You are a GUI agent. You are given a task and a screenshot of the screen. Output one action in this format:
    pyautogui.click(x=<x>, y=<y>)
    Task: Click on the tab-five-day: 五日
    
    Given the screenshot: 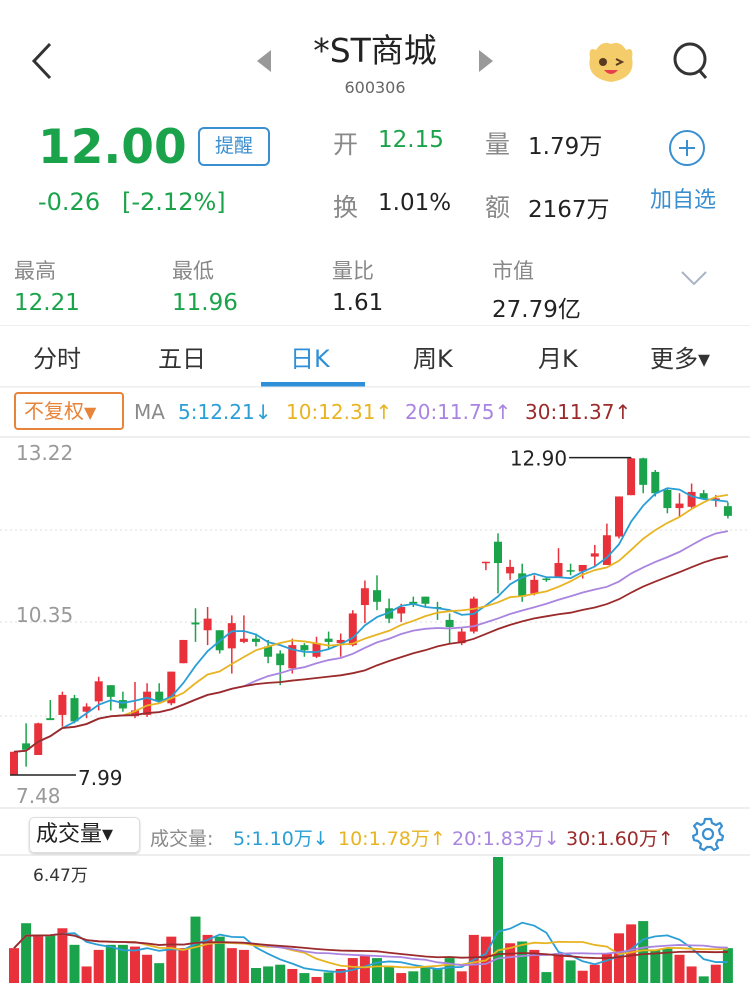 What is the action you would take?
    pyautogui.click(x=182, y=359)
    